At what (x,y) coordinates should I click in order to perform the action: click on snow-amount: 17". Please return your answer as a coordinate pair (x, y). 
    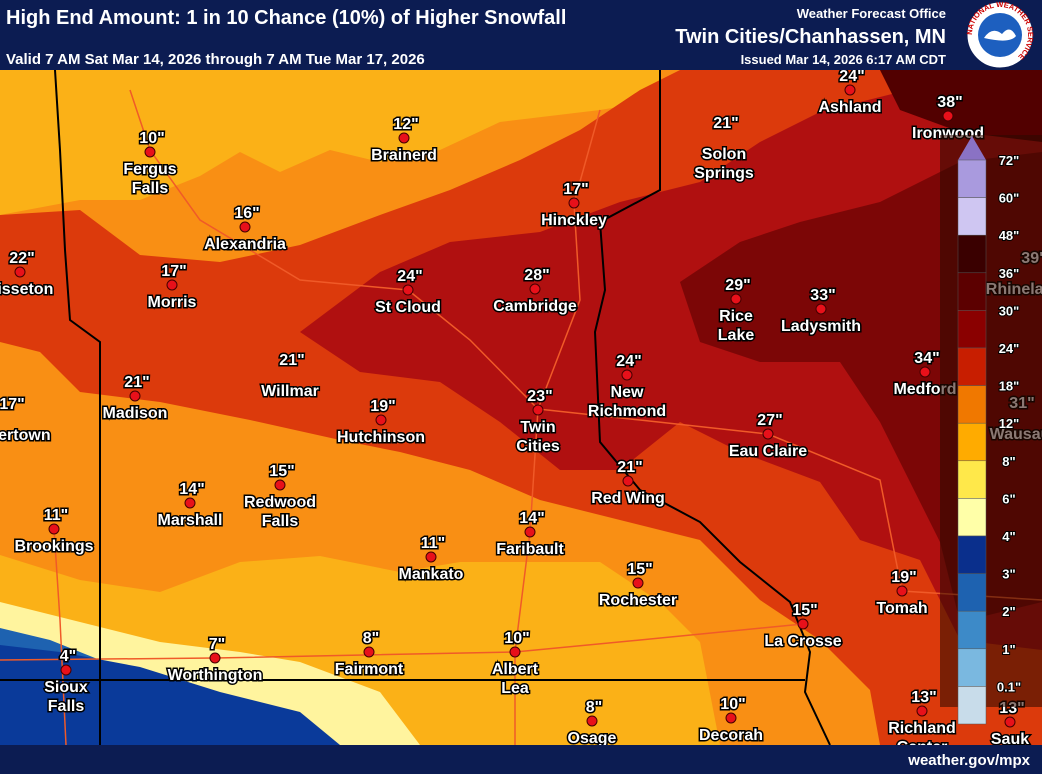
    Looking at the image, I should click on (575, 189).